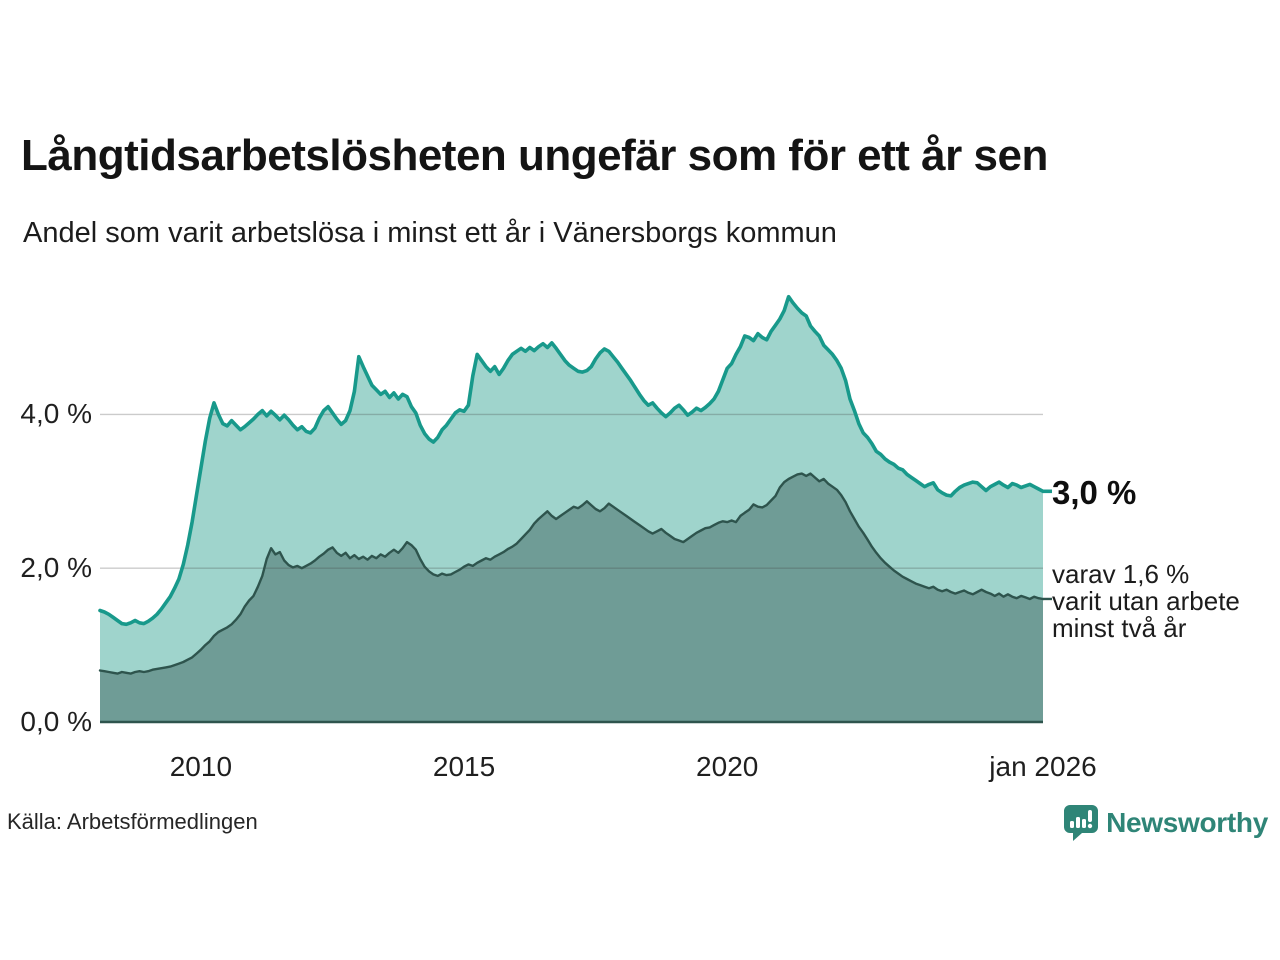 This screenshot has width=1280, height=960. What do you see at coordinates (1043, 766) in the screenshot?
I see `x-axis-tick-jan-2026: jan 2026` at bounding box center [1043, 766].